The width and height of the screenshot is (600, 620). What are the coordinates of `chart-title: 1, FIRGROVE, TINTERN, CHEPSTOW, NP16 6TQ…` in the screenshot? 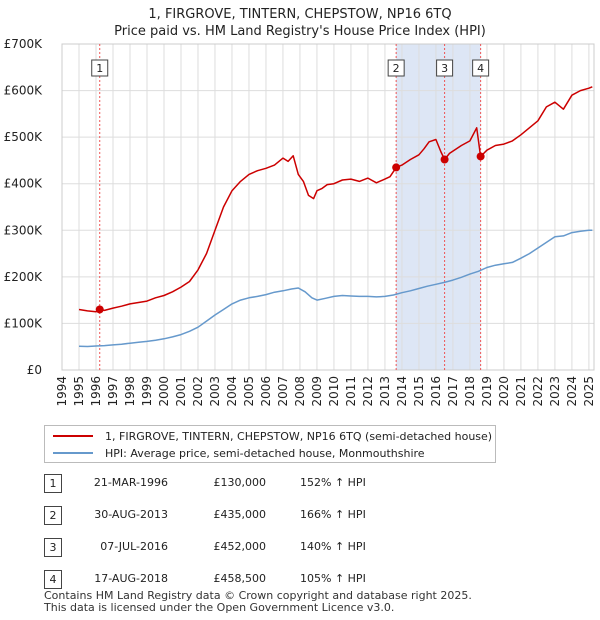 It's located at (300, 23).